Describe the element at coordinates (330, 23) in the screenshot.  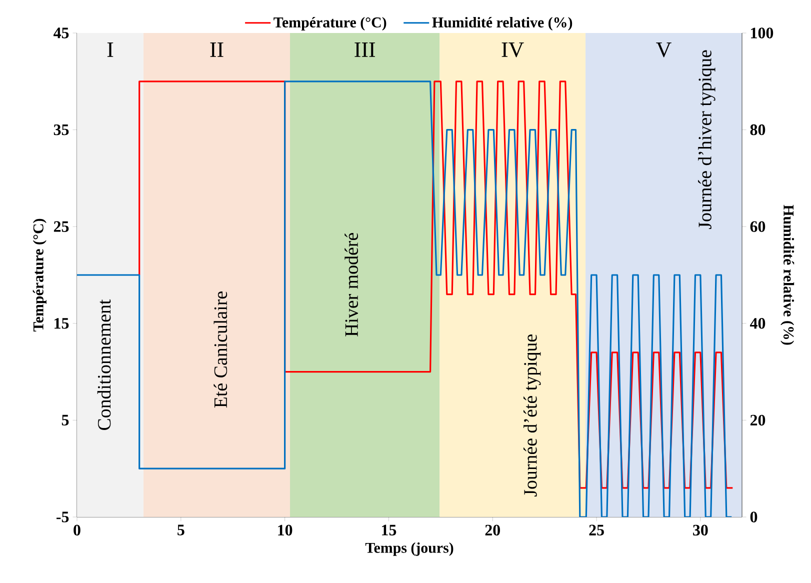
I see `legend-label: Température (°C)` at that location.